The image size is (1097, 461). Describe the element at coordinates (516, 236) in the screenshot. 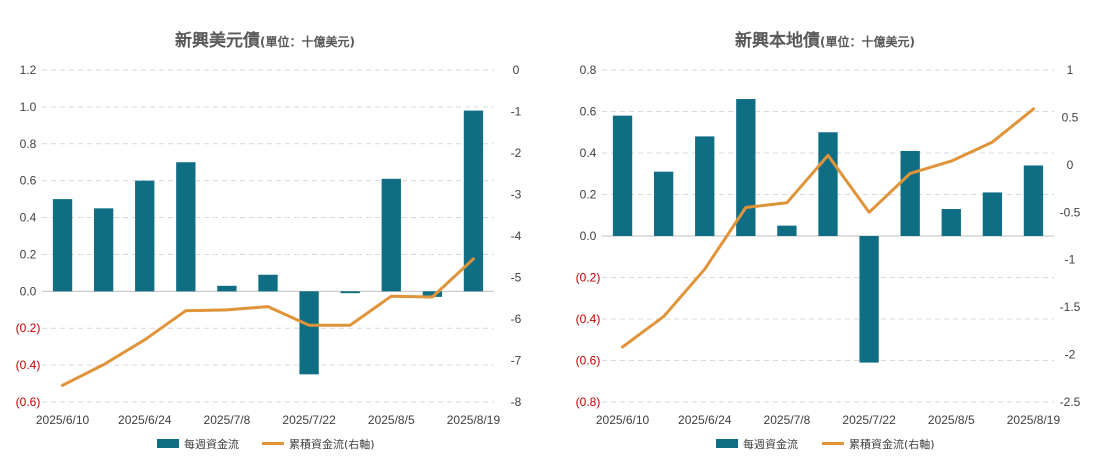

I see `y2-tick-label: -4` at that location.